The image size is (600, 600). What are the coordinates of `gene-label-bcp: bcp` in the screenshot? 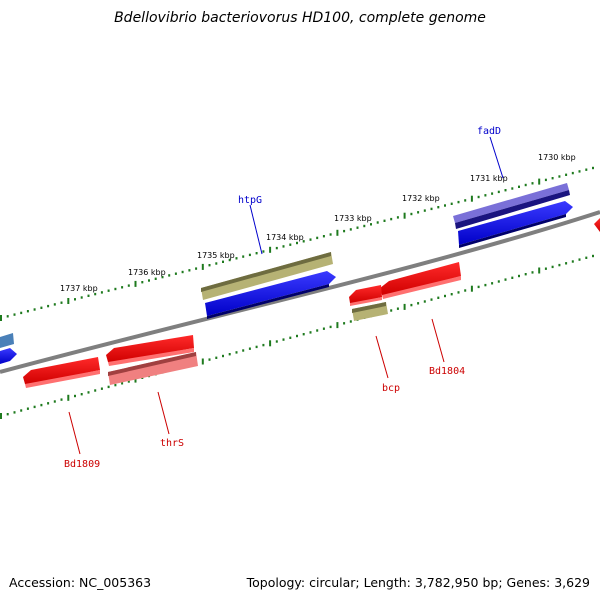 It's located at (391, 388).